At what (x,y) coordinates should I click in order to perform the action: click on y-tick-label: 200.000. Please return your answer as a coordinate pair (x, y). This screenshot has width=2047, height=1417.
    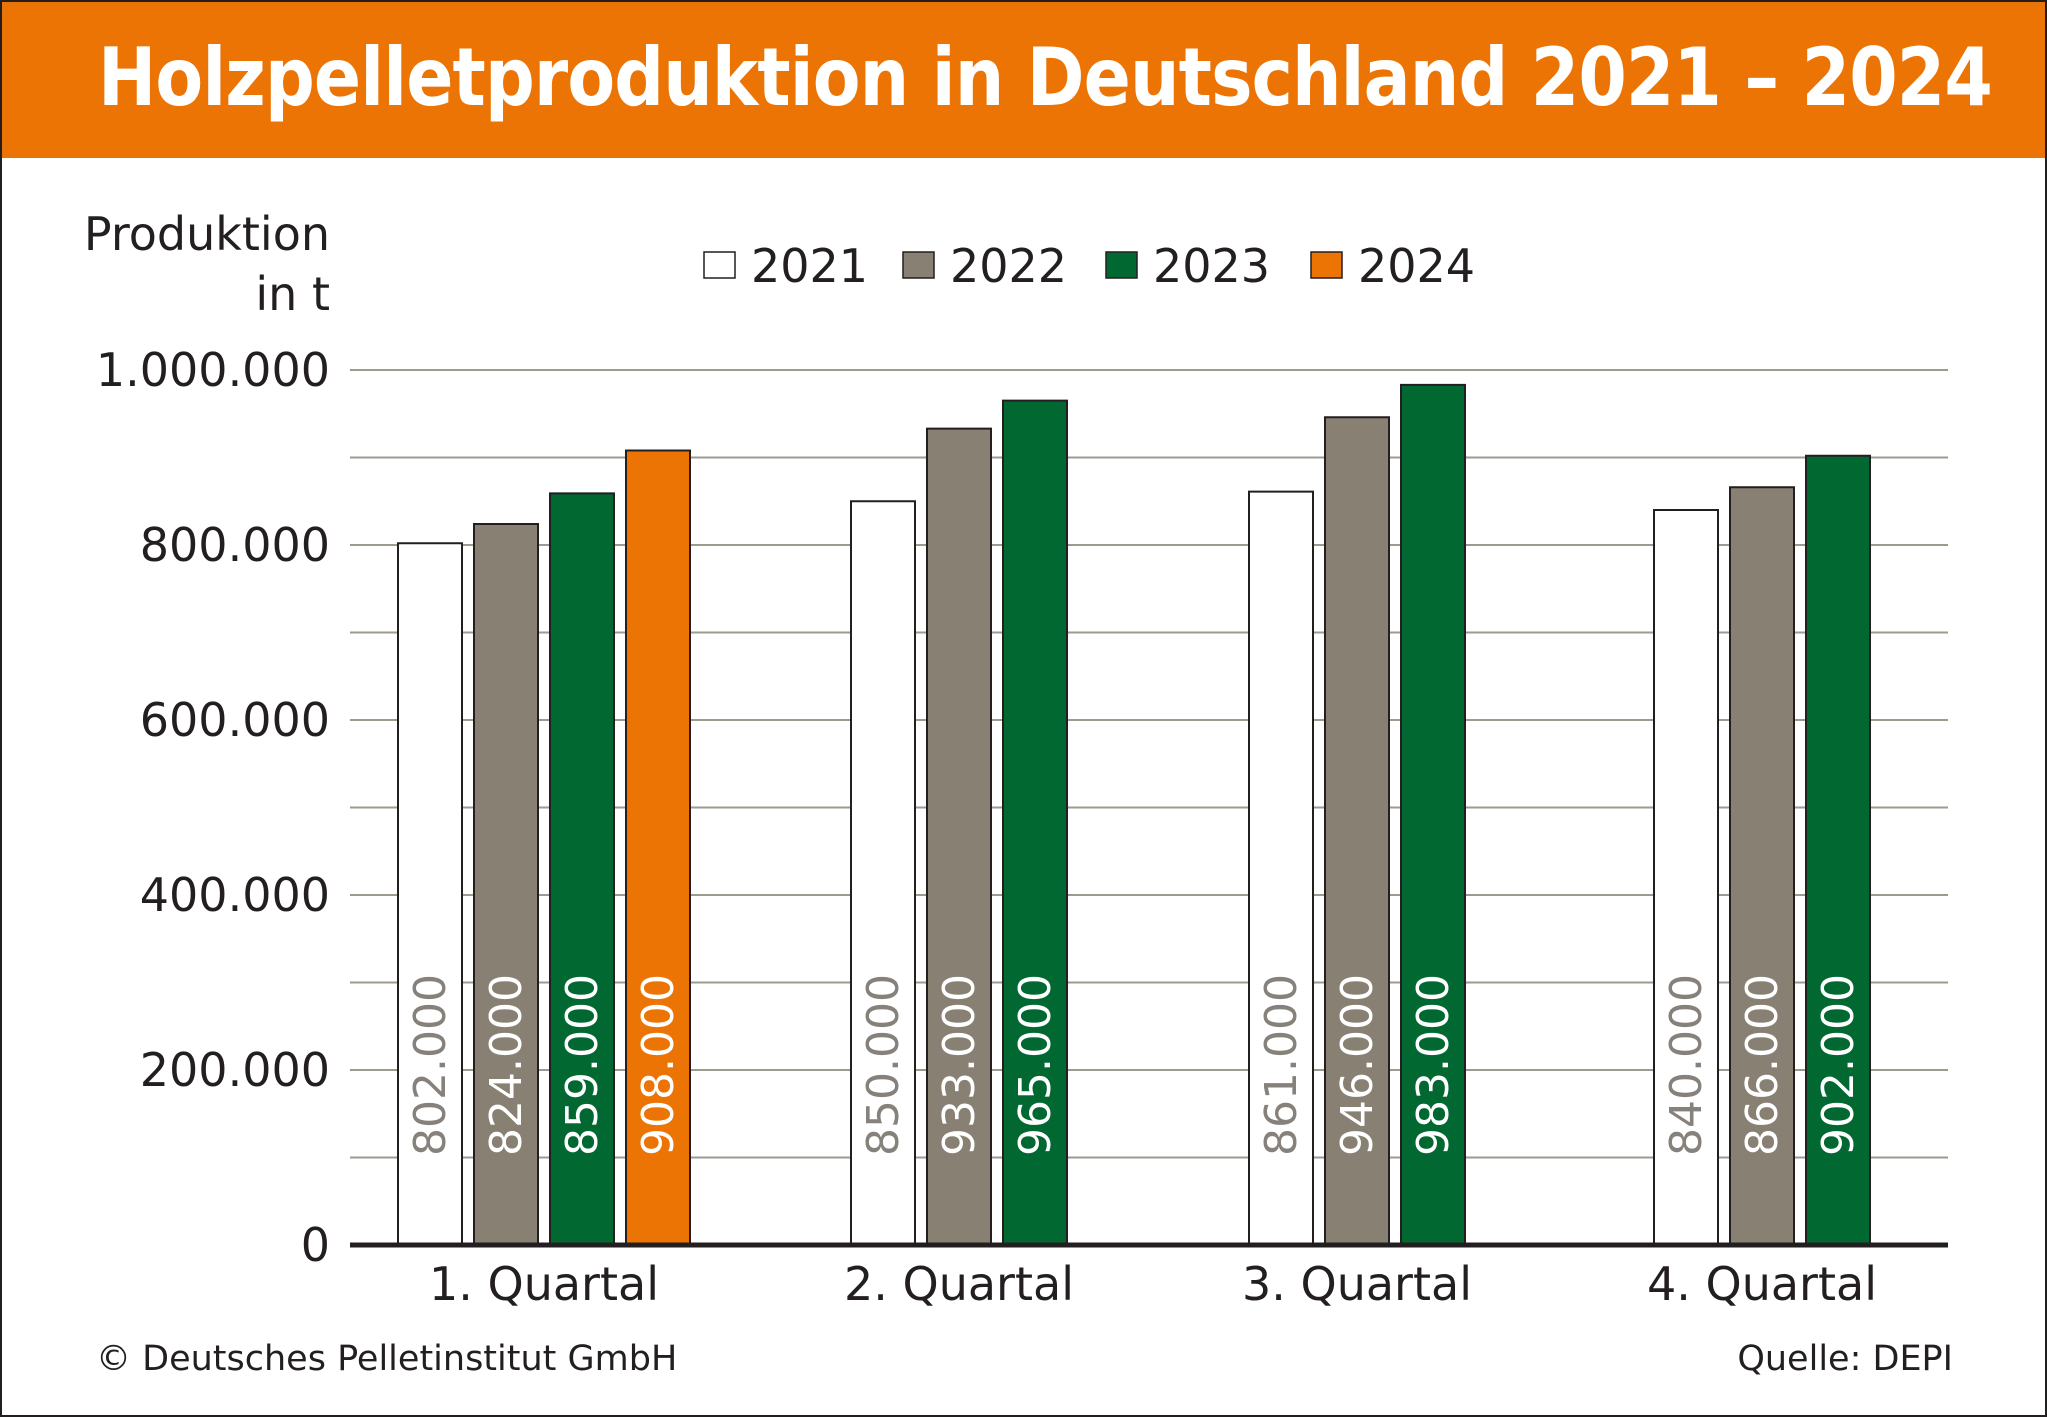
    Looking at the image, I should click on (235, 1070).